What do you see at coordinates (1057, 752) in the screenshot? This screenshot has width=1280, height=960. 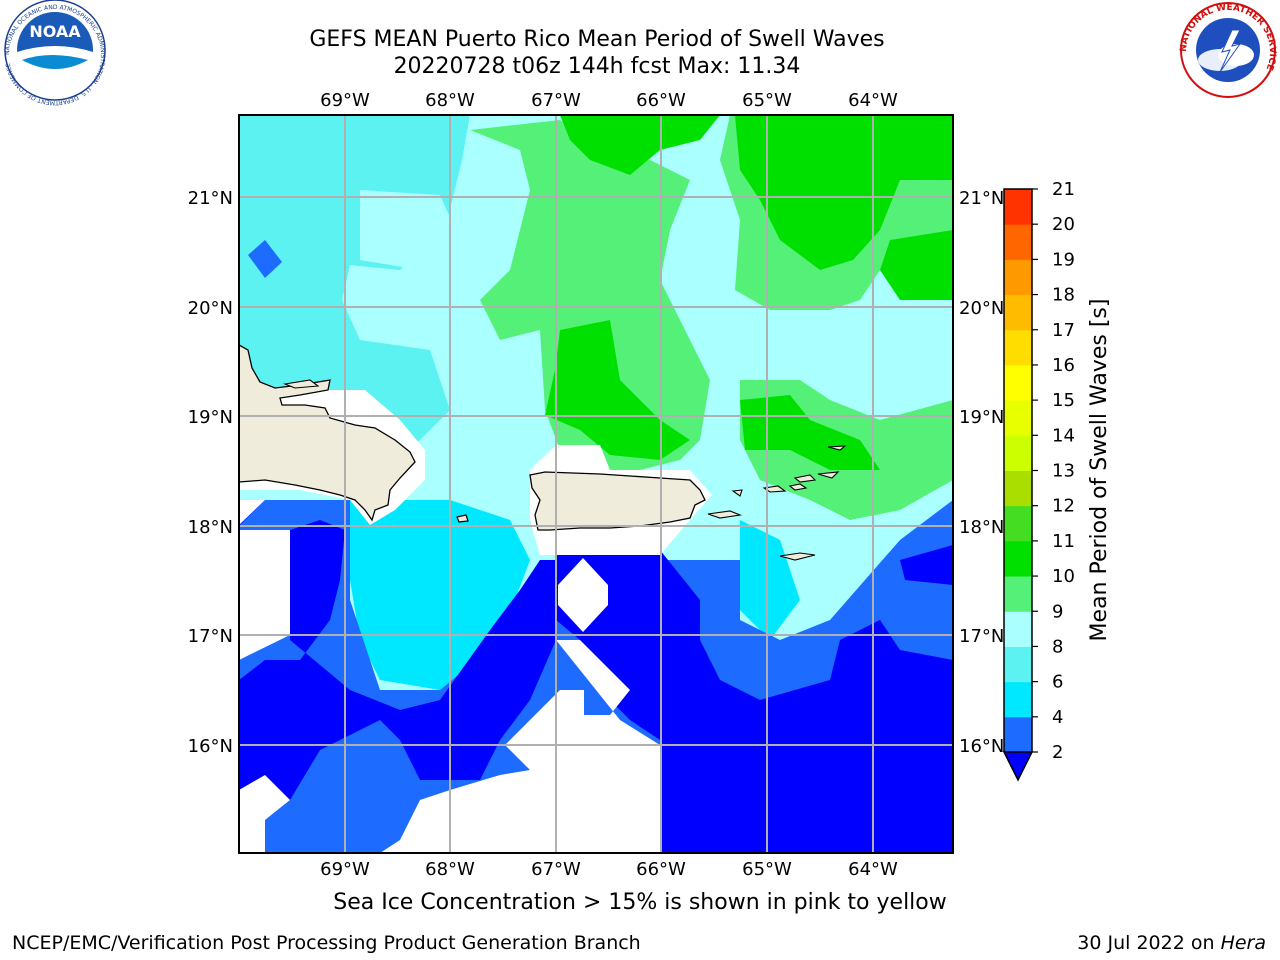 I see `colorbar-tick-label: 2` at bounding box center [1057, 752].